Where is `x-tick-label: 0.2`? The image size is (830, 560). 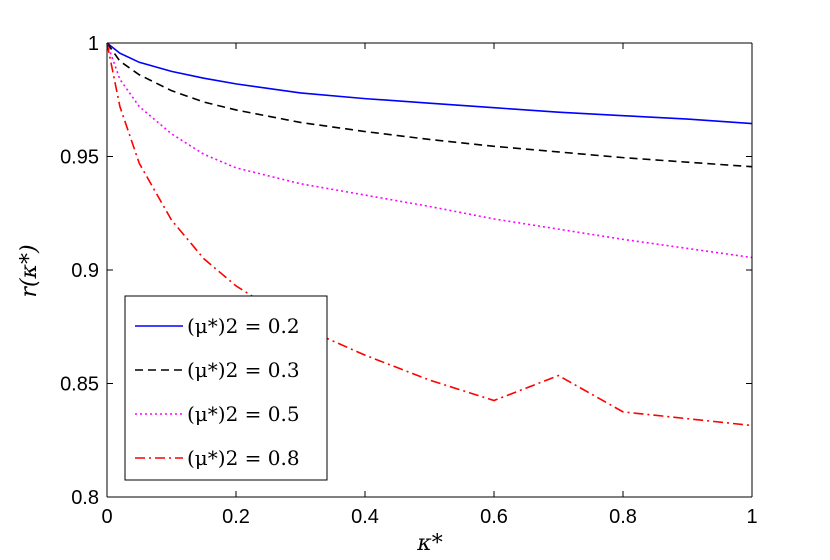
x-tick-label: 0.2 is located at coordinates (236, 517).